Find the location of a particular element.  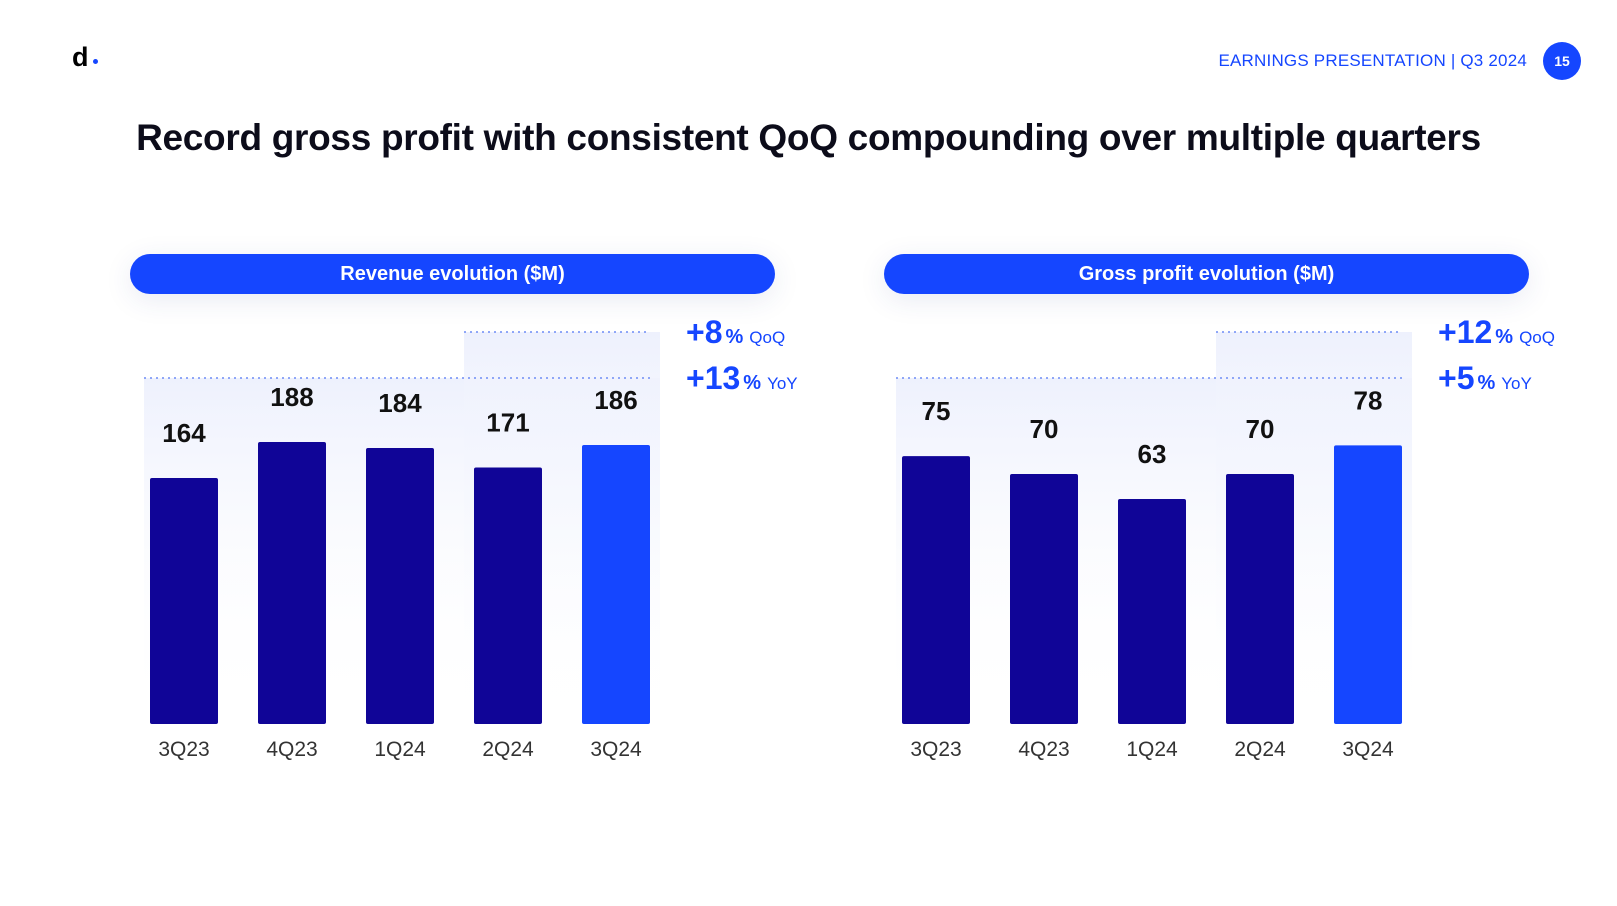

logo-dot is located at coordinates (95, 62).